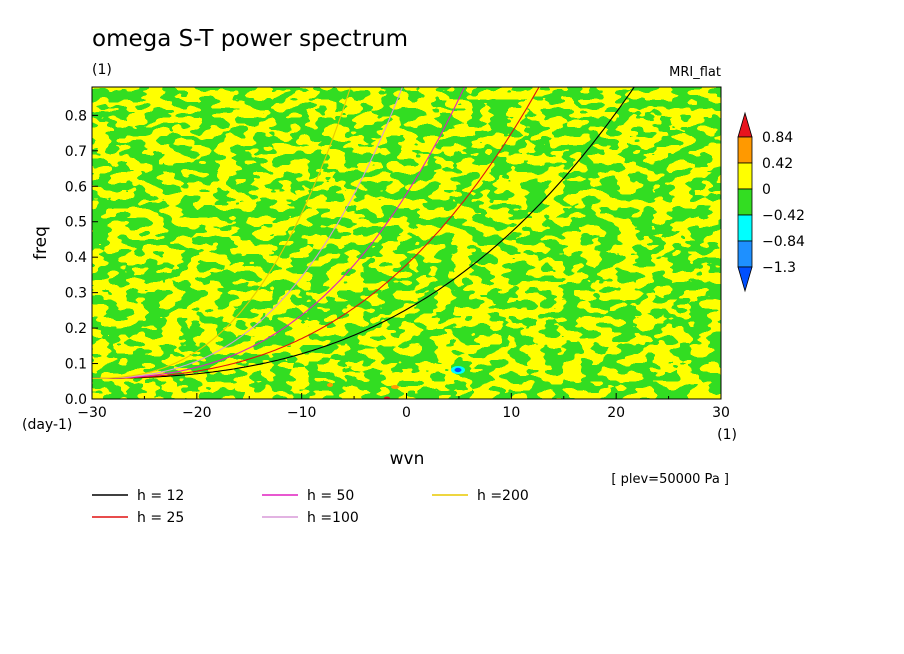  I want to click on legend-label: h =100, so click(333, 518).